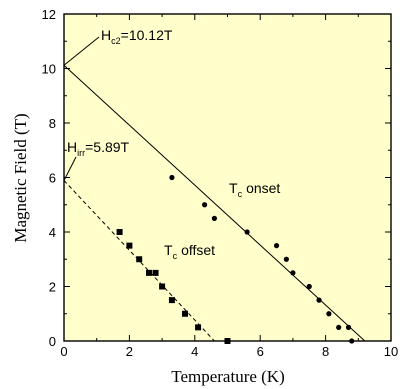 The image size is (400, 389). What do you see at coordinates (391, 351) in the screenshot?
I see `x-tick-label: 10` at bounding box center [391, 351].